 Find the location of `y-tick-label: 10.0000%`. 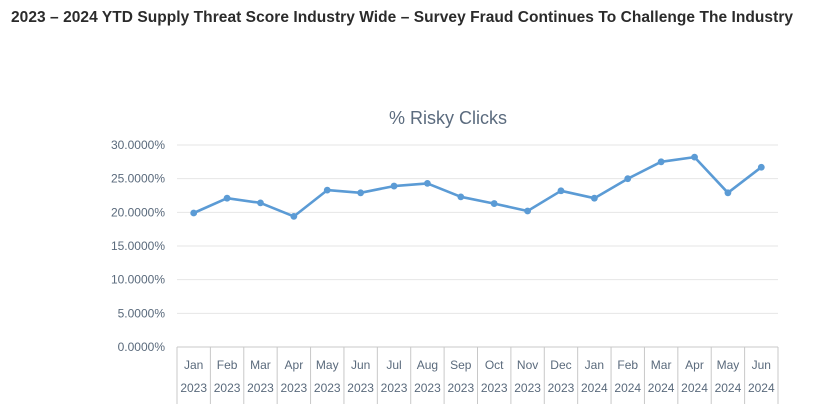

y-tick-label: 10.0000% is located at coordinates (138, 280).